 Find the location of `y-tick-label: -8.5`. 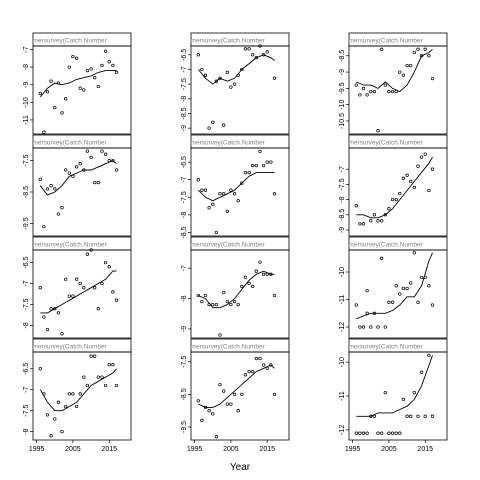

y-tick-label: -8.5 is located at coordinates (342, 56).